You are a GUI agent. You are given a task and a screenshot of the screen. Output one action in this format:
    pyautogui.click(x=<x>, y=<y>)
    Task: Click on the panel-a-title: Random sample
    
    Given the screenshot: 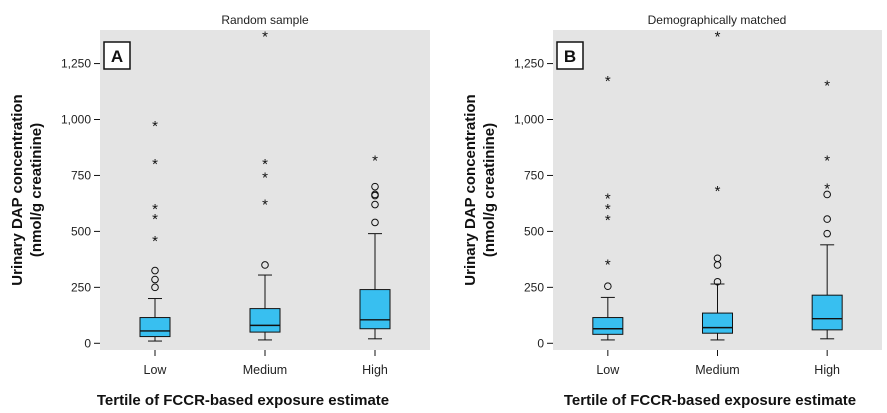 What is the action you would take?
    pyautogui.click(x=265, y=20)
    